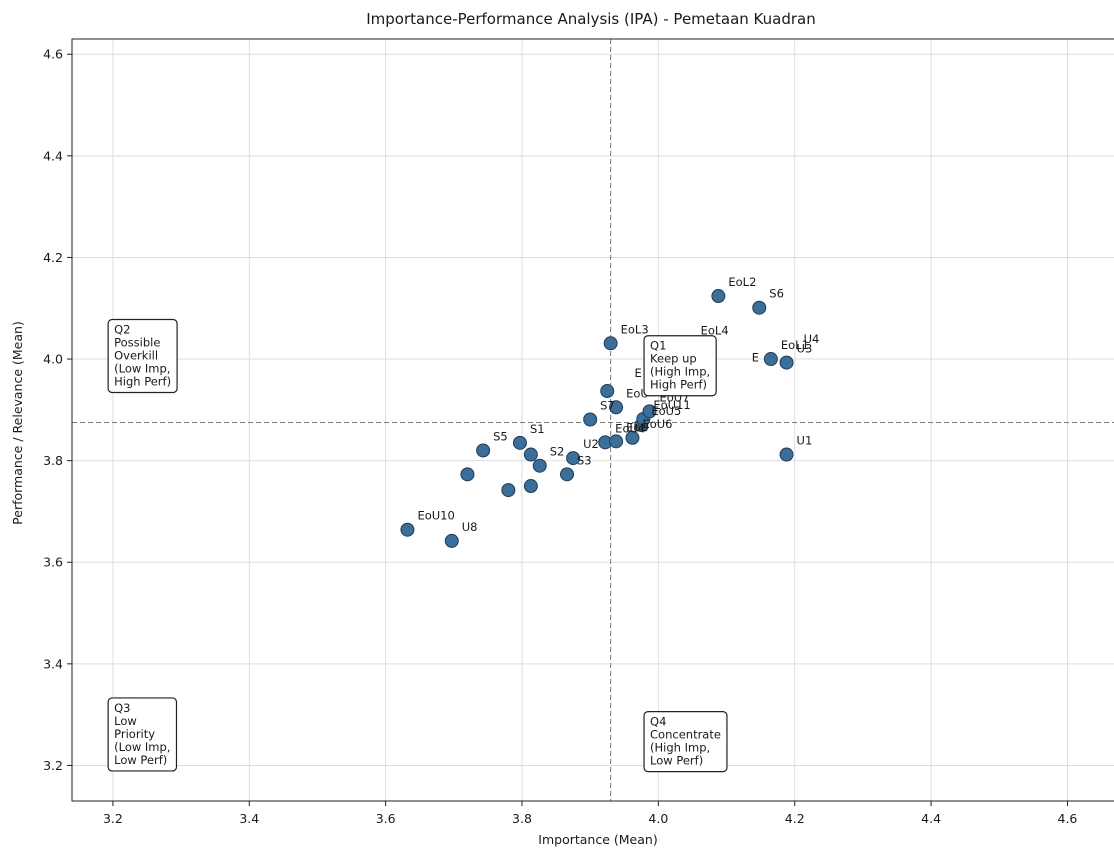 The height and width of the screenshot is (849, 1114). What do you see at coordinates (658, 818) in the screenshot?
I see `x-tick-label: 4.0` at bounding box center [658, 818].